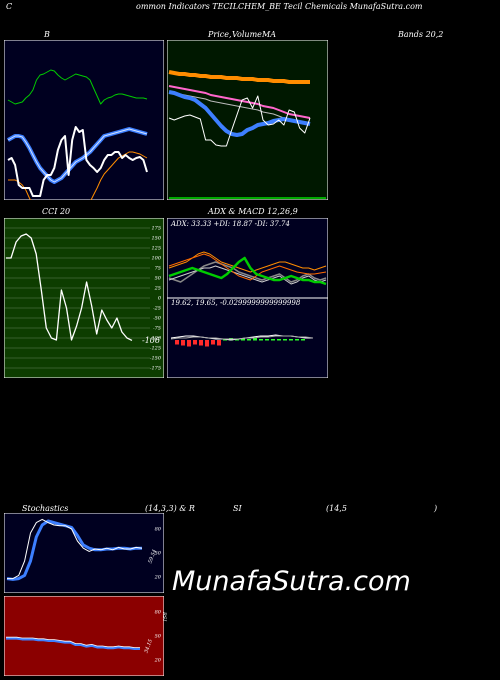 This screenshot has height=680, width=500. What do you see at coordinates (157, 289) in the screenshot?
I see `cci-tick-label: 25` at bounding box center [157, 289].